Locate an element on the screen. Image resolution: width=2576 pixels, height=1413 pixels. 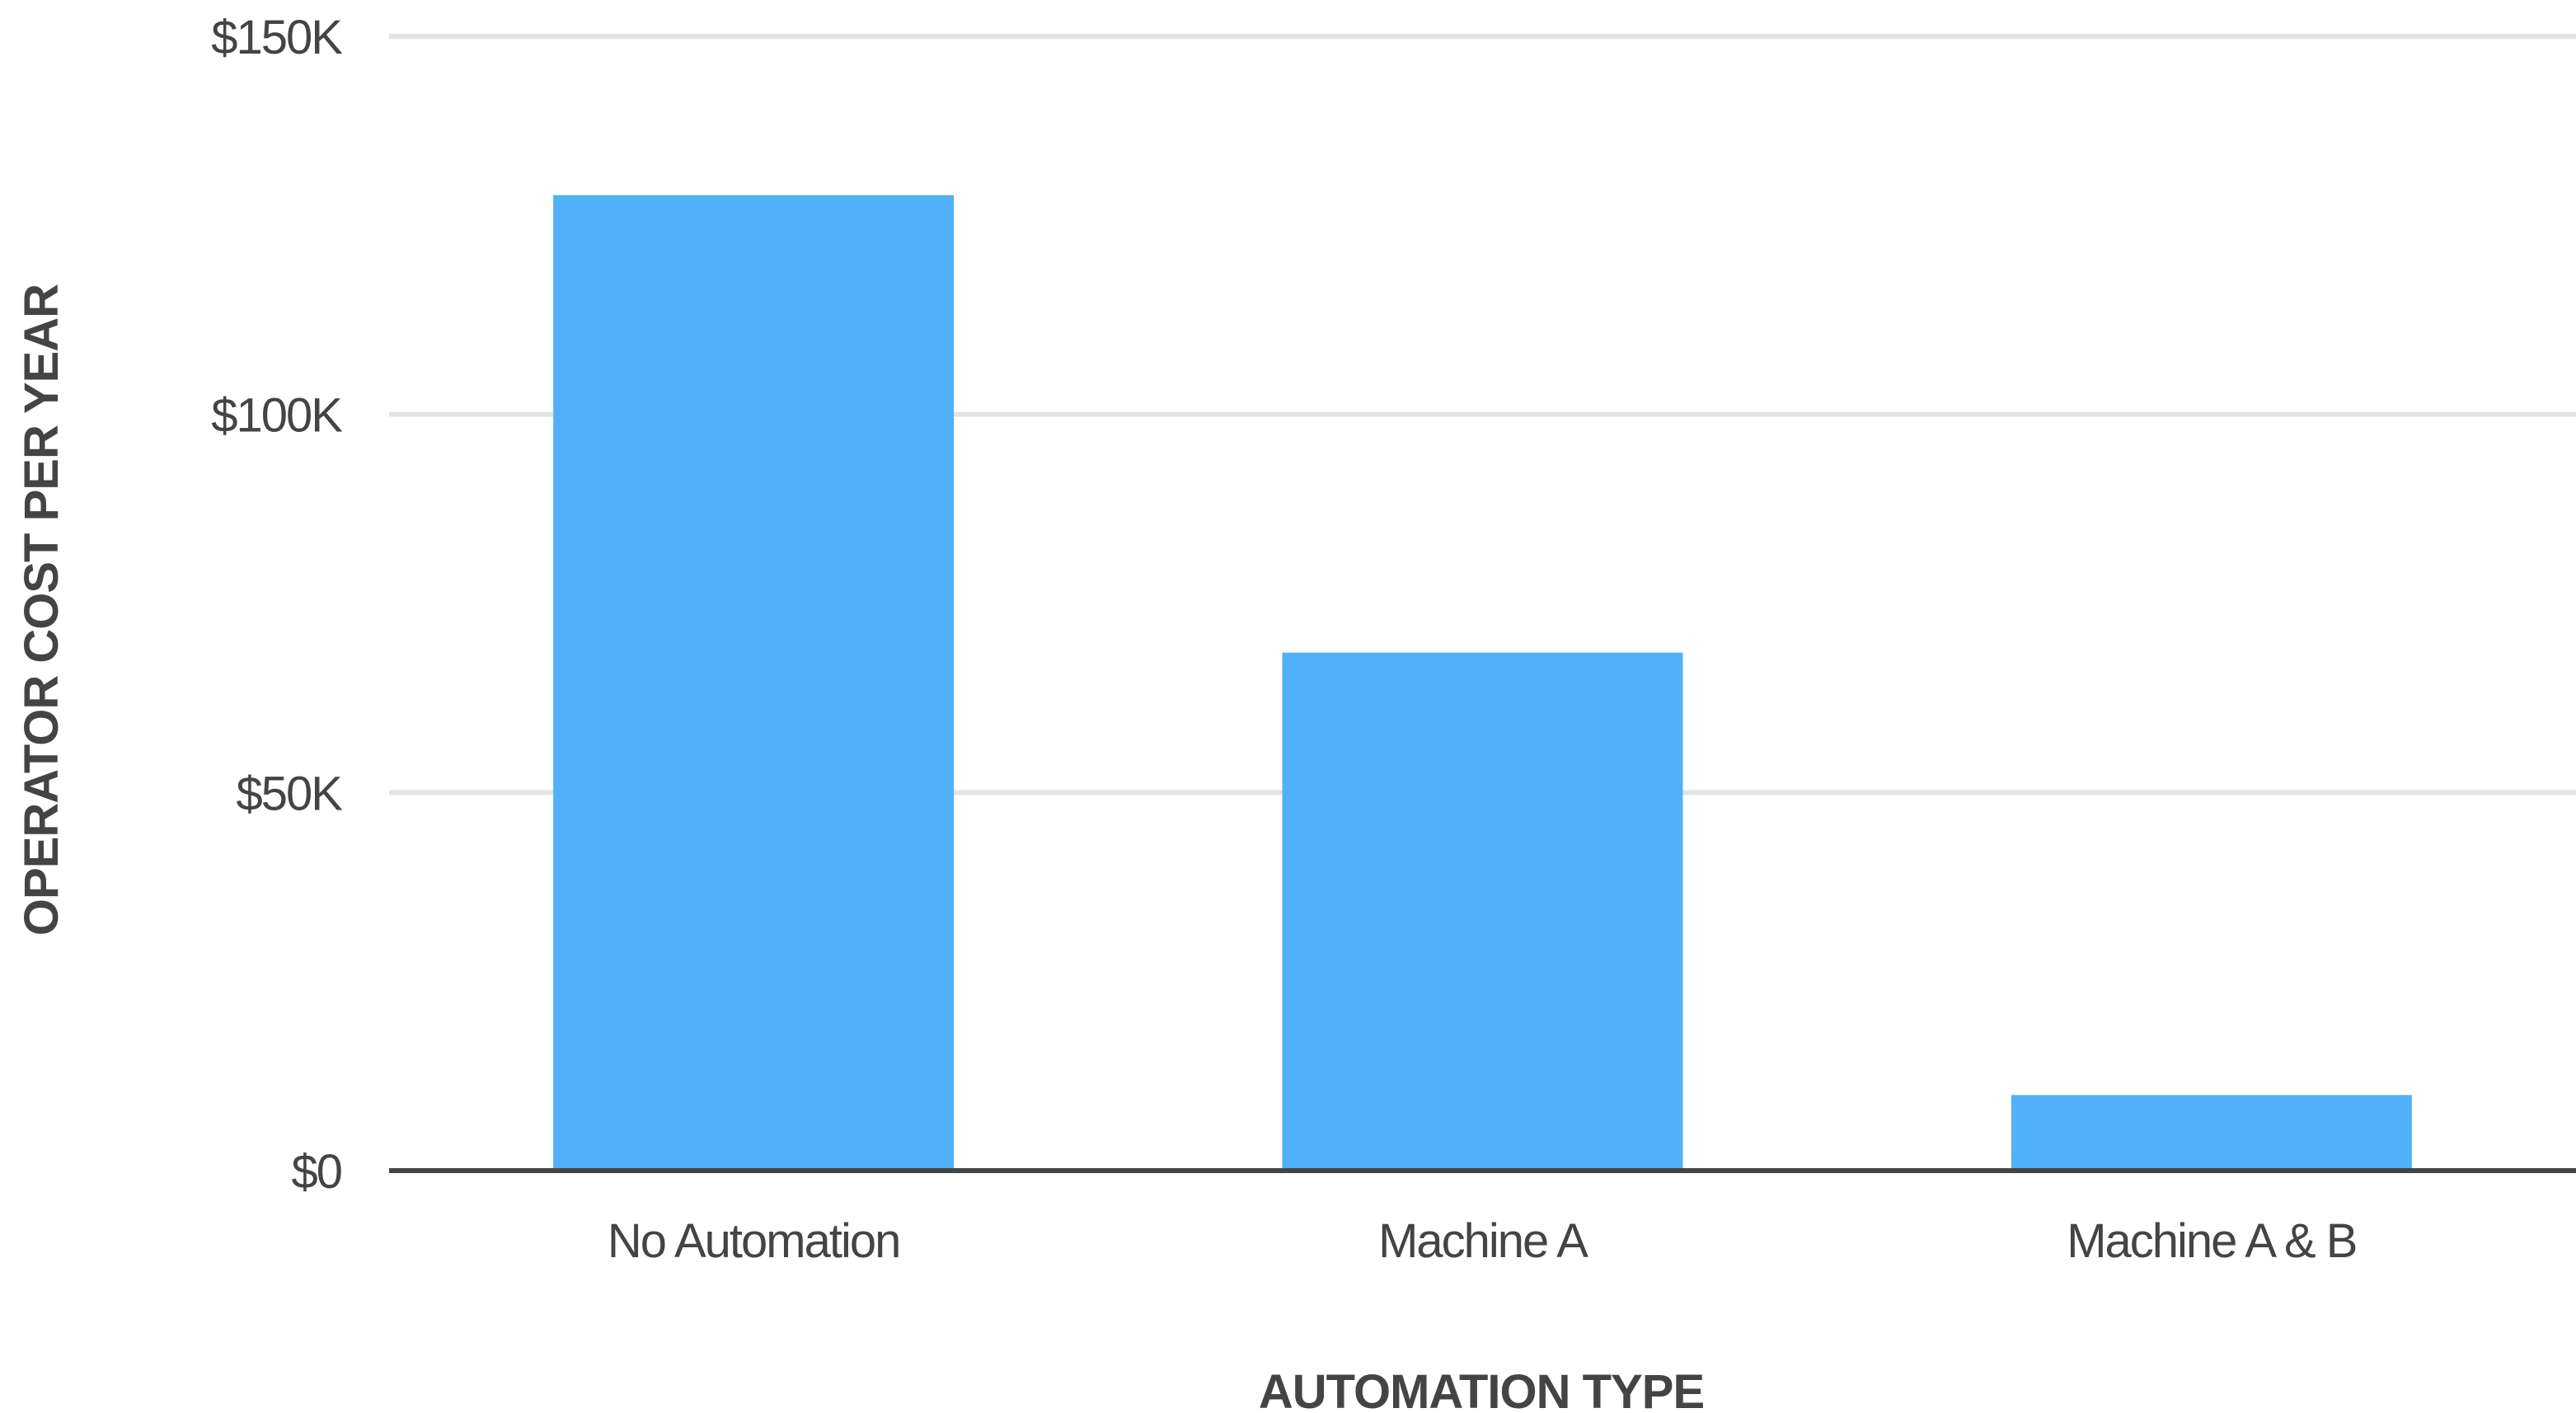
y-axis-tick-labels: $0 $50K $100K $150K is located at coordinates (278, 605).